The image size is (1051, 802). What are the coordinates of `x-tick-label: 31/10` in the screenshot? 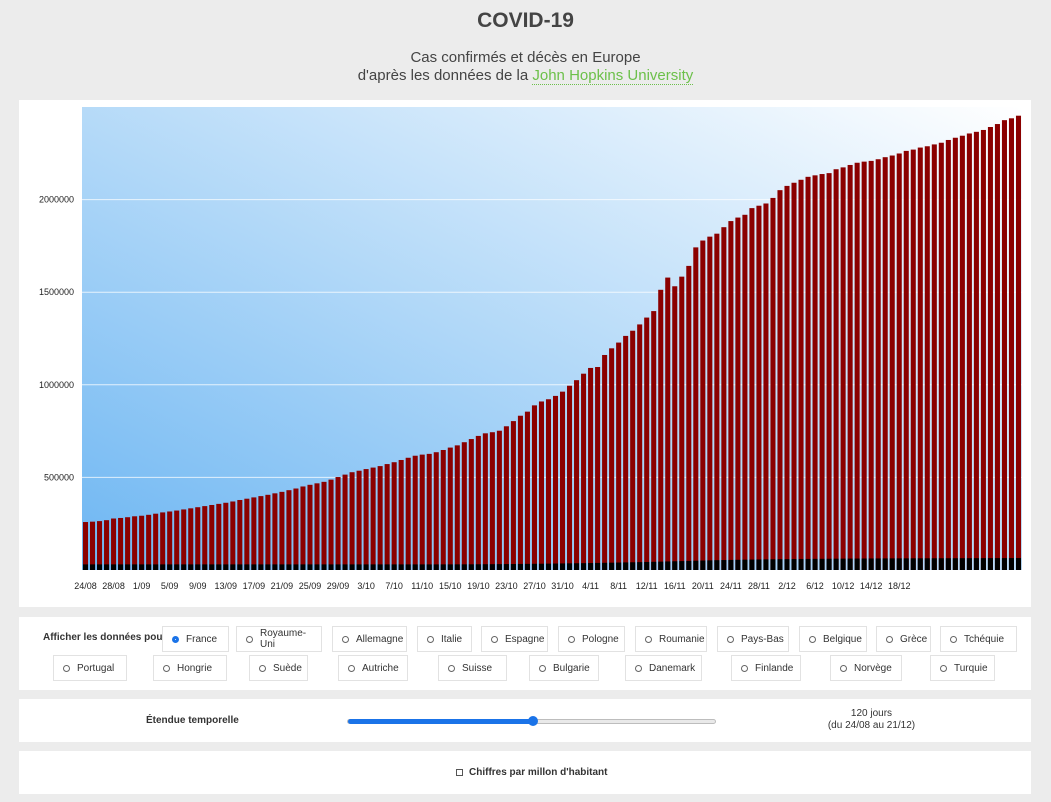 It's located at (562, 586).